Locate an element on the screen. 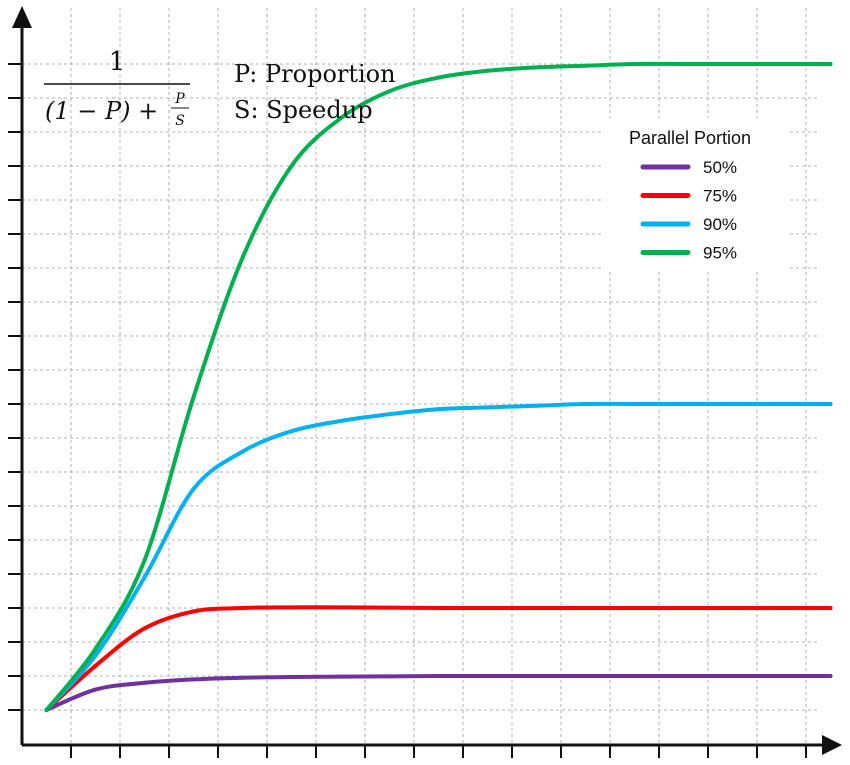  proportion-note: P: Proportion is located at coordinates (315, 74).